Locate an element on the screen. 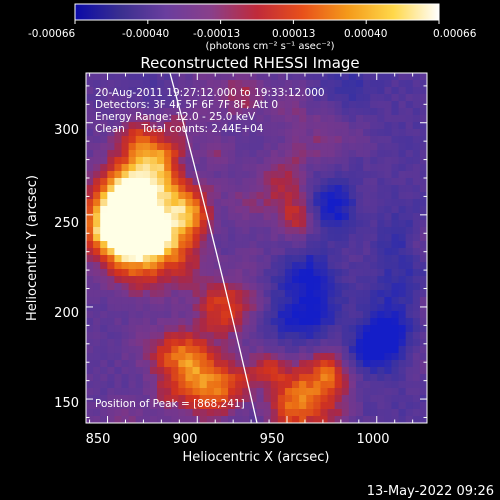  colorbar-units-label: (photons cm⁻² s⁻¹ asec⁻²) is located at coordinates (269, 46).